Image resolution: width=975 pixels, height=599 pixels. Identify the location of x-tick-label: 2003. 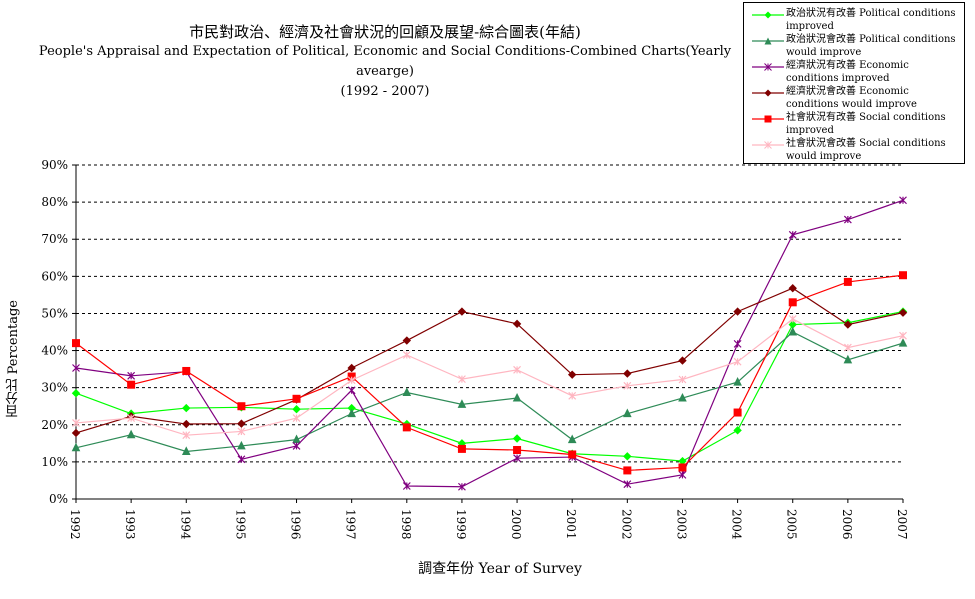
(681, 524).